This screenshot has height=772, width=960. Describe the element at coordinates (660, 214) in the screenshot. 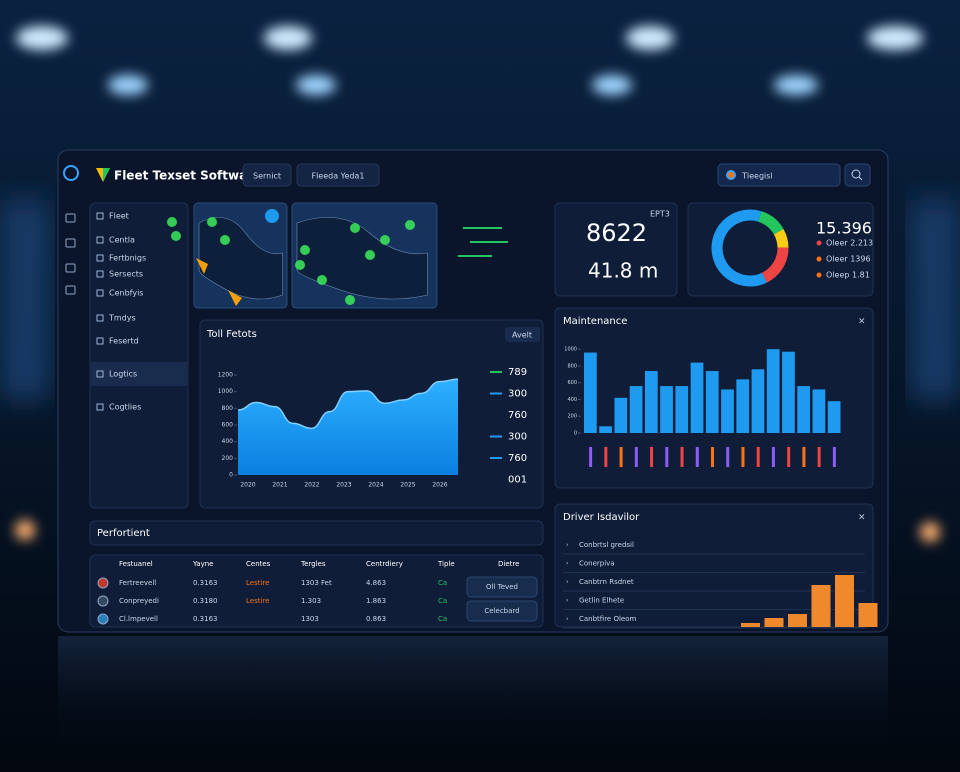

I see `kpi-code: EPT3` at that location.